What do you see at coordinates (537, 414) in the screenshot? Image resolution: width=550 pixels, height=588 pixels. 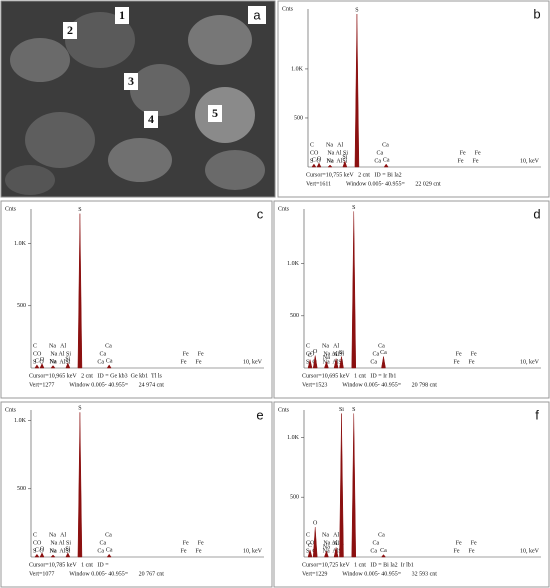 I see `panel-letter: f` at bounding box center [537, 414].